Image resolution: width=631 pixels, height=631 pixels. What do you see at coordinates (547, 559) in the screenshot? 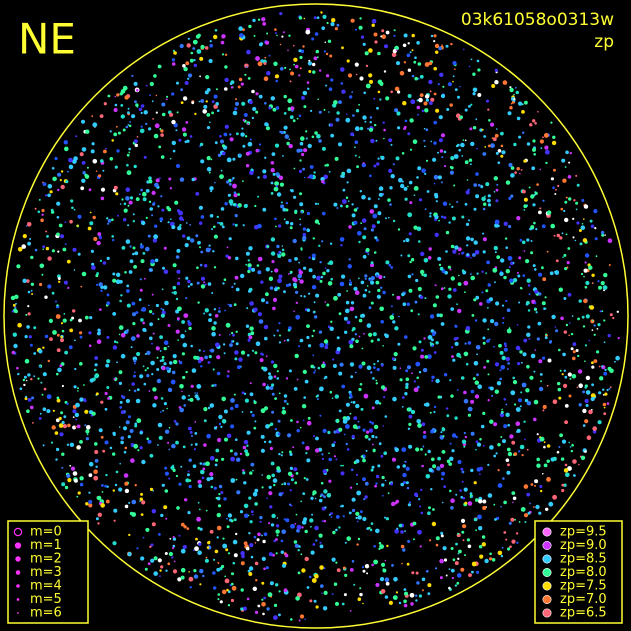
I see `zp-swatch` at bounding box center [547, 559].